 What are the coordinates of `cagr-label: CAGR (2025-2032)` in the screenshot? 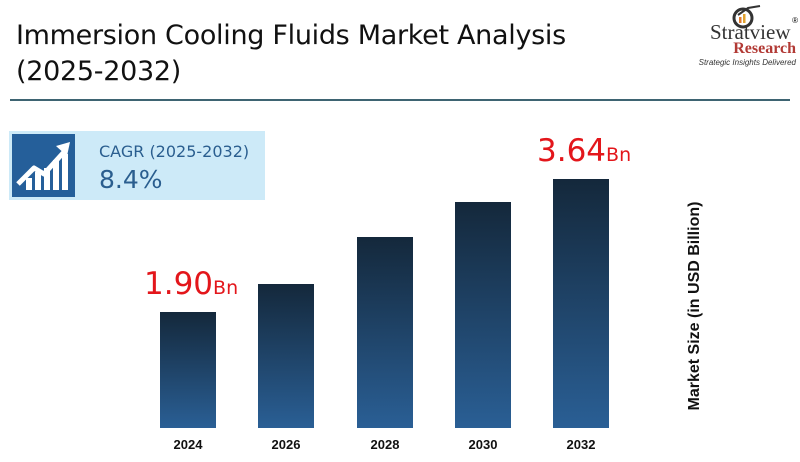 It's located at (174, 151).